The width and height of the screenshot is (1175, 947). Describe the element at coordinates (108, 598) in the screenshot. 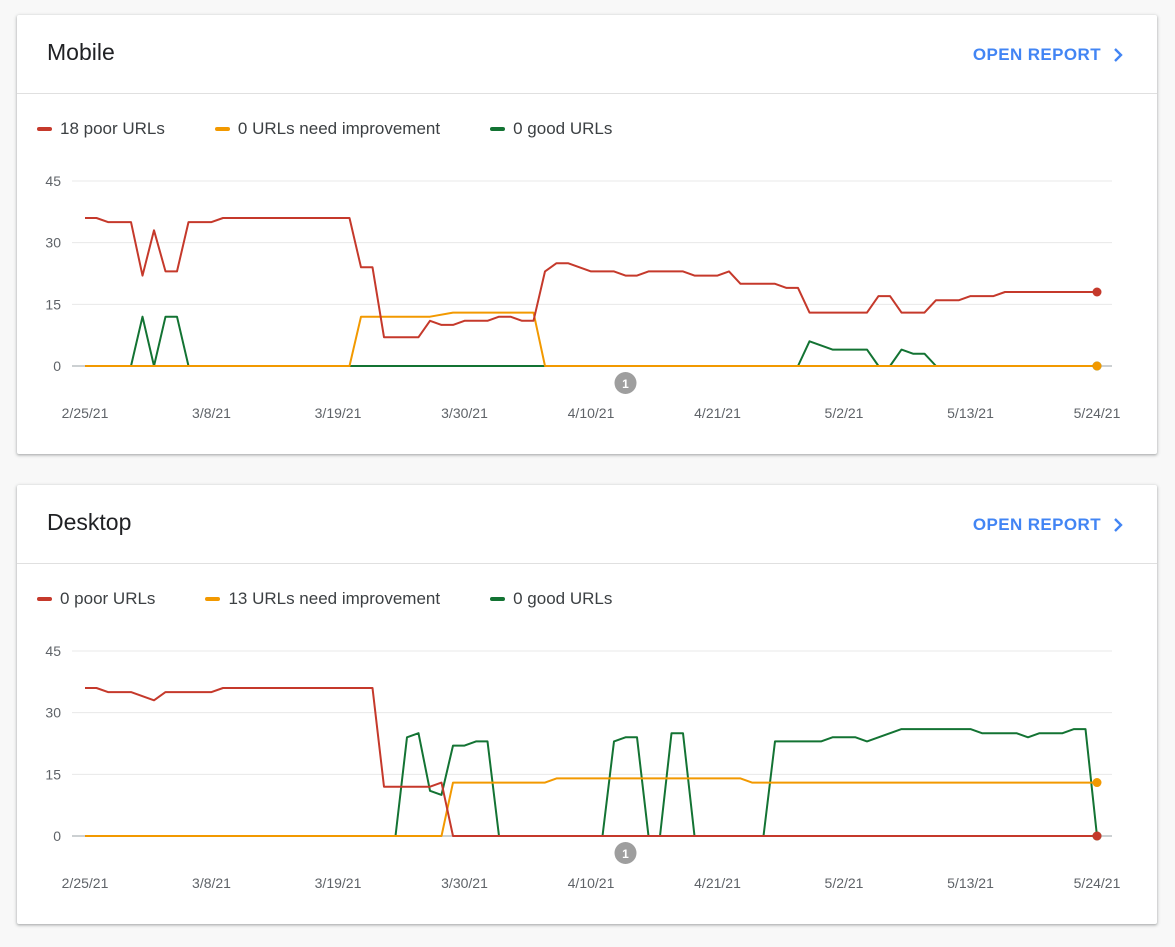

I see `legend-label-poor: 0 poor URLs` at that location.